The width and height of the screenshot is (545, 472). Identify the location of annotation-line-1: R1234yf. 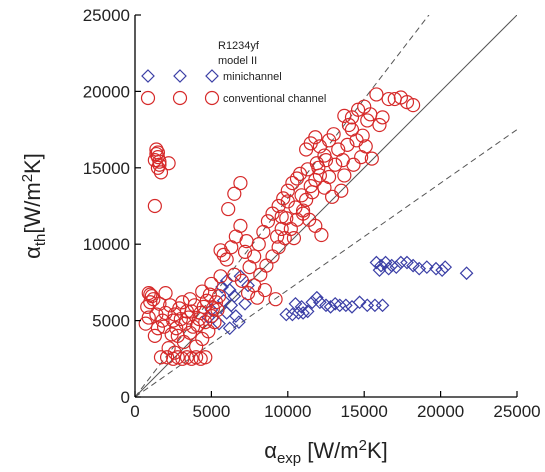
(239, 46).